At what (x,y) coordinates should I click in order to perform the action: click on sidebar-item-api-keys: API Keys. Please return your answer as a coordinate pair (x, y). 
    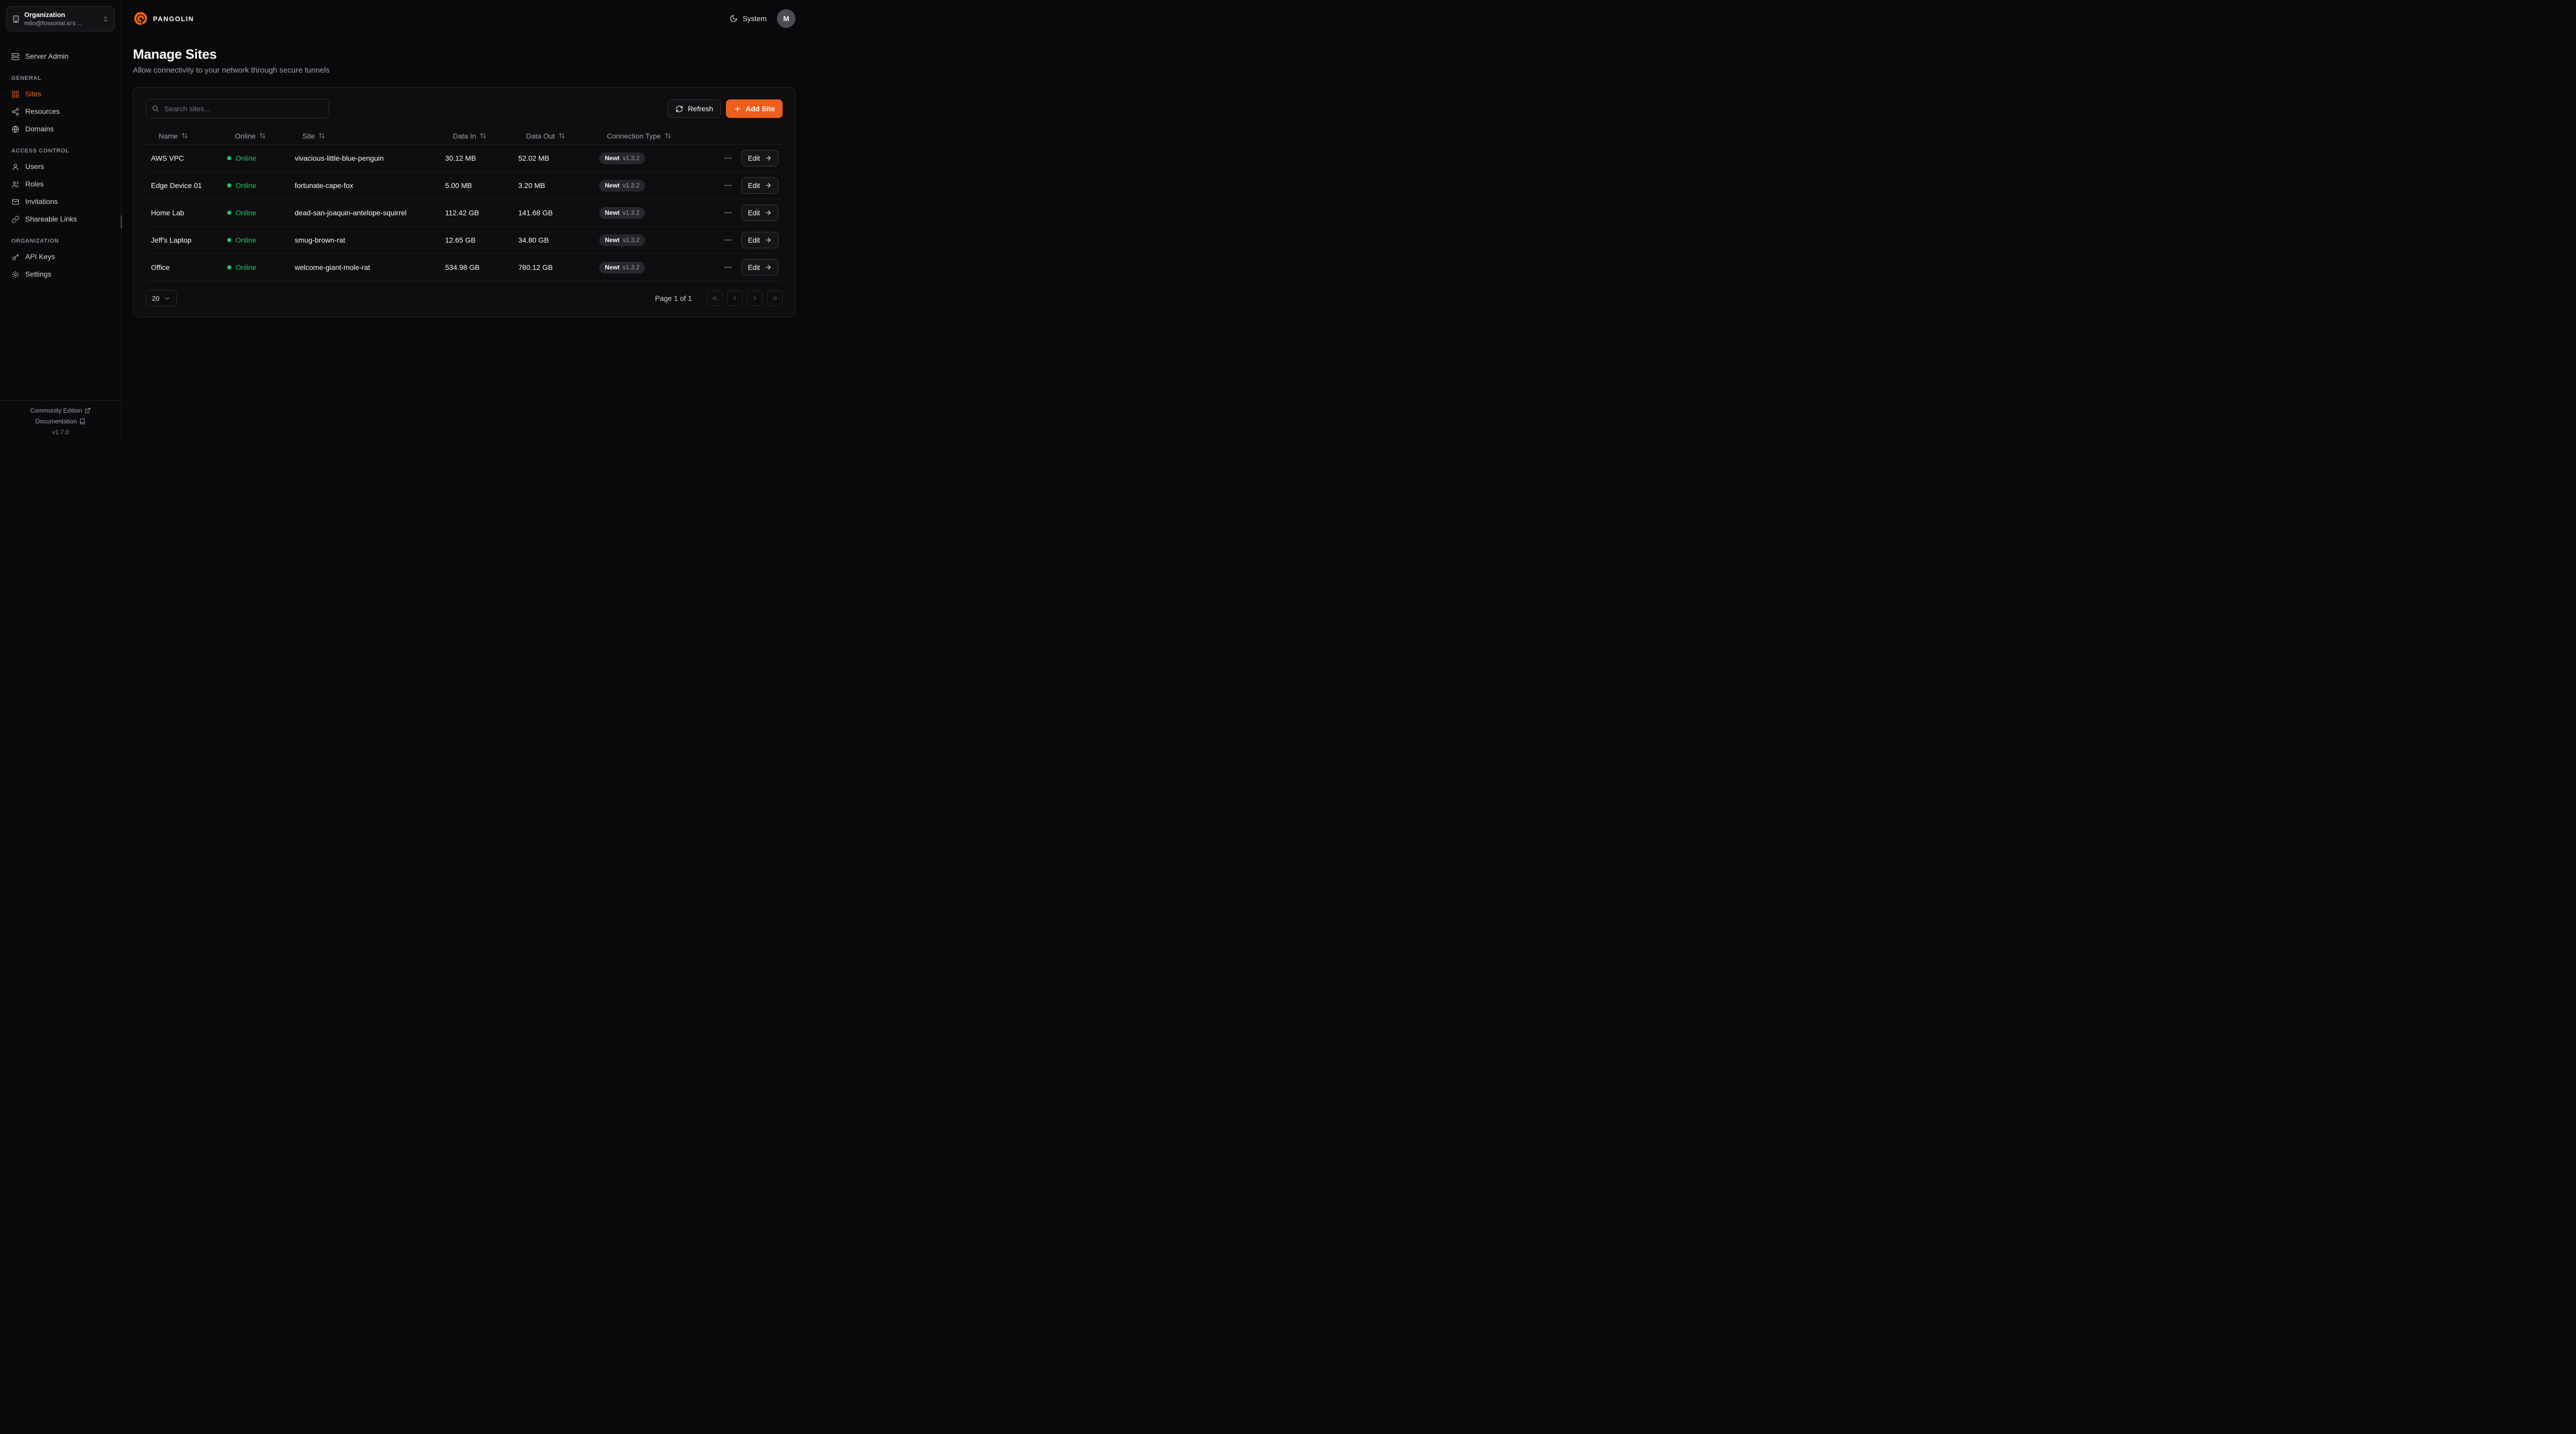
    Looking at the image, I should click on (60, 256).